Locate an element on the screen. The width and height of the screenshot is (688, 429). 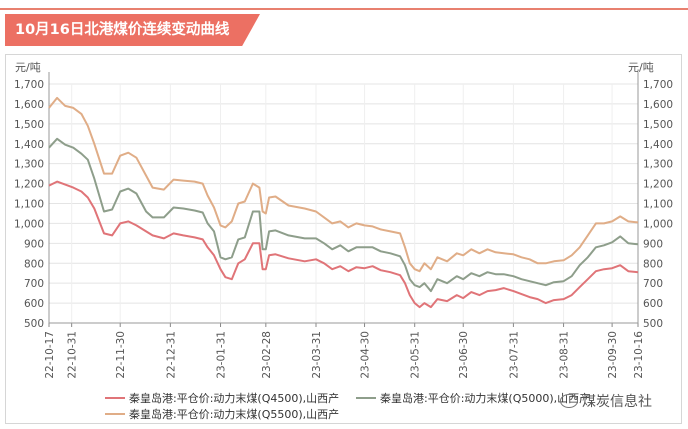
legend-label-3: 秦皇岛港:平仓价:动力末煤(Q5500),山西产 is located at coordinates (234, 414).